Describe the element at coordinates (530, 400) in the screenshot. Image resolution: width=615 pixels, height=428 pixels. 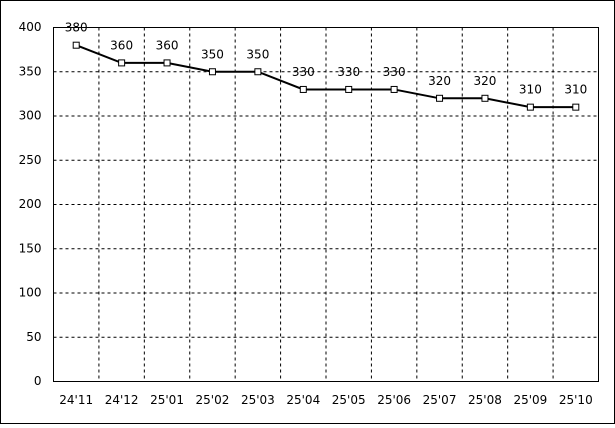
I see `x-tick-label: 25'09` at that location.